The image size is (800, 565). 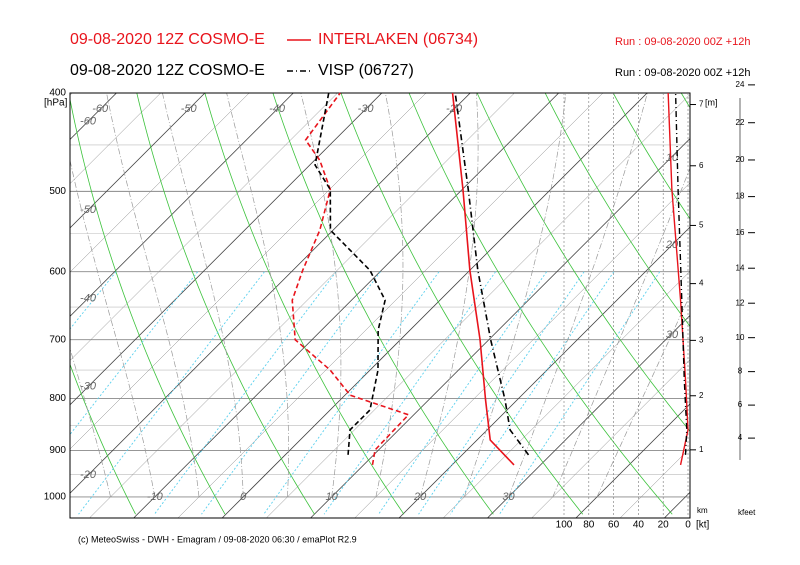 What do you see at coordinates (740, 232) in the screenshot?
I see `kfeet-tick-label: 16` at bounding box center [740, 232].